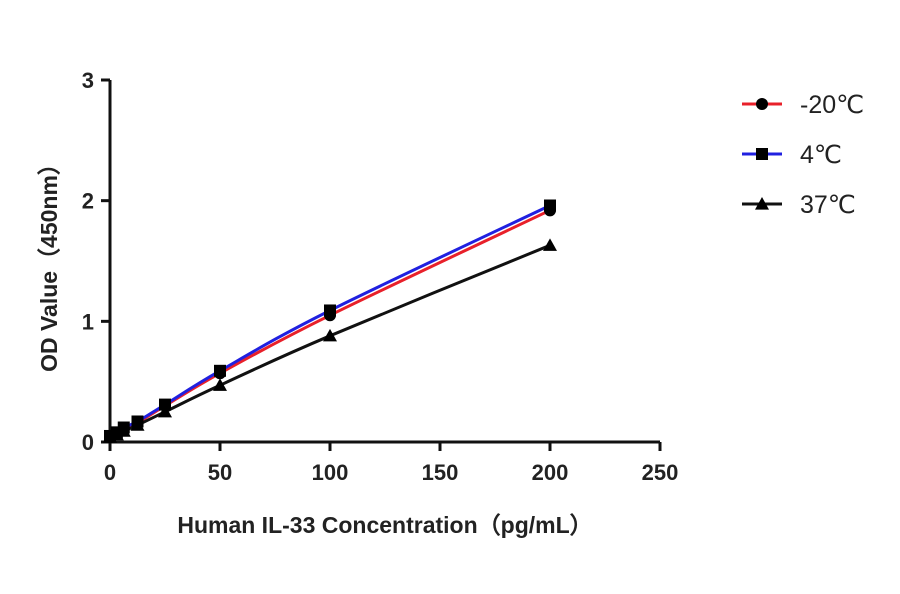 The height and width of the screenshot is (594, 900). What do you see at coordinates (550, 472) in the screenshot?
I see `x-tick-label: 200` at bounding box center [550, 472].